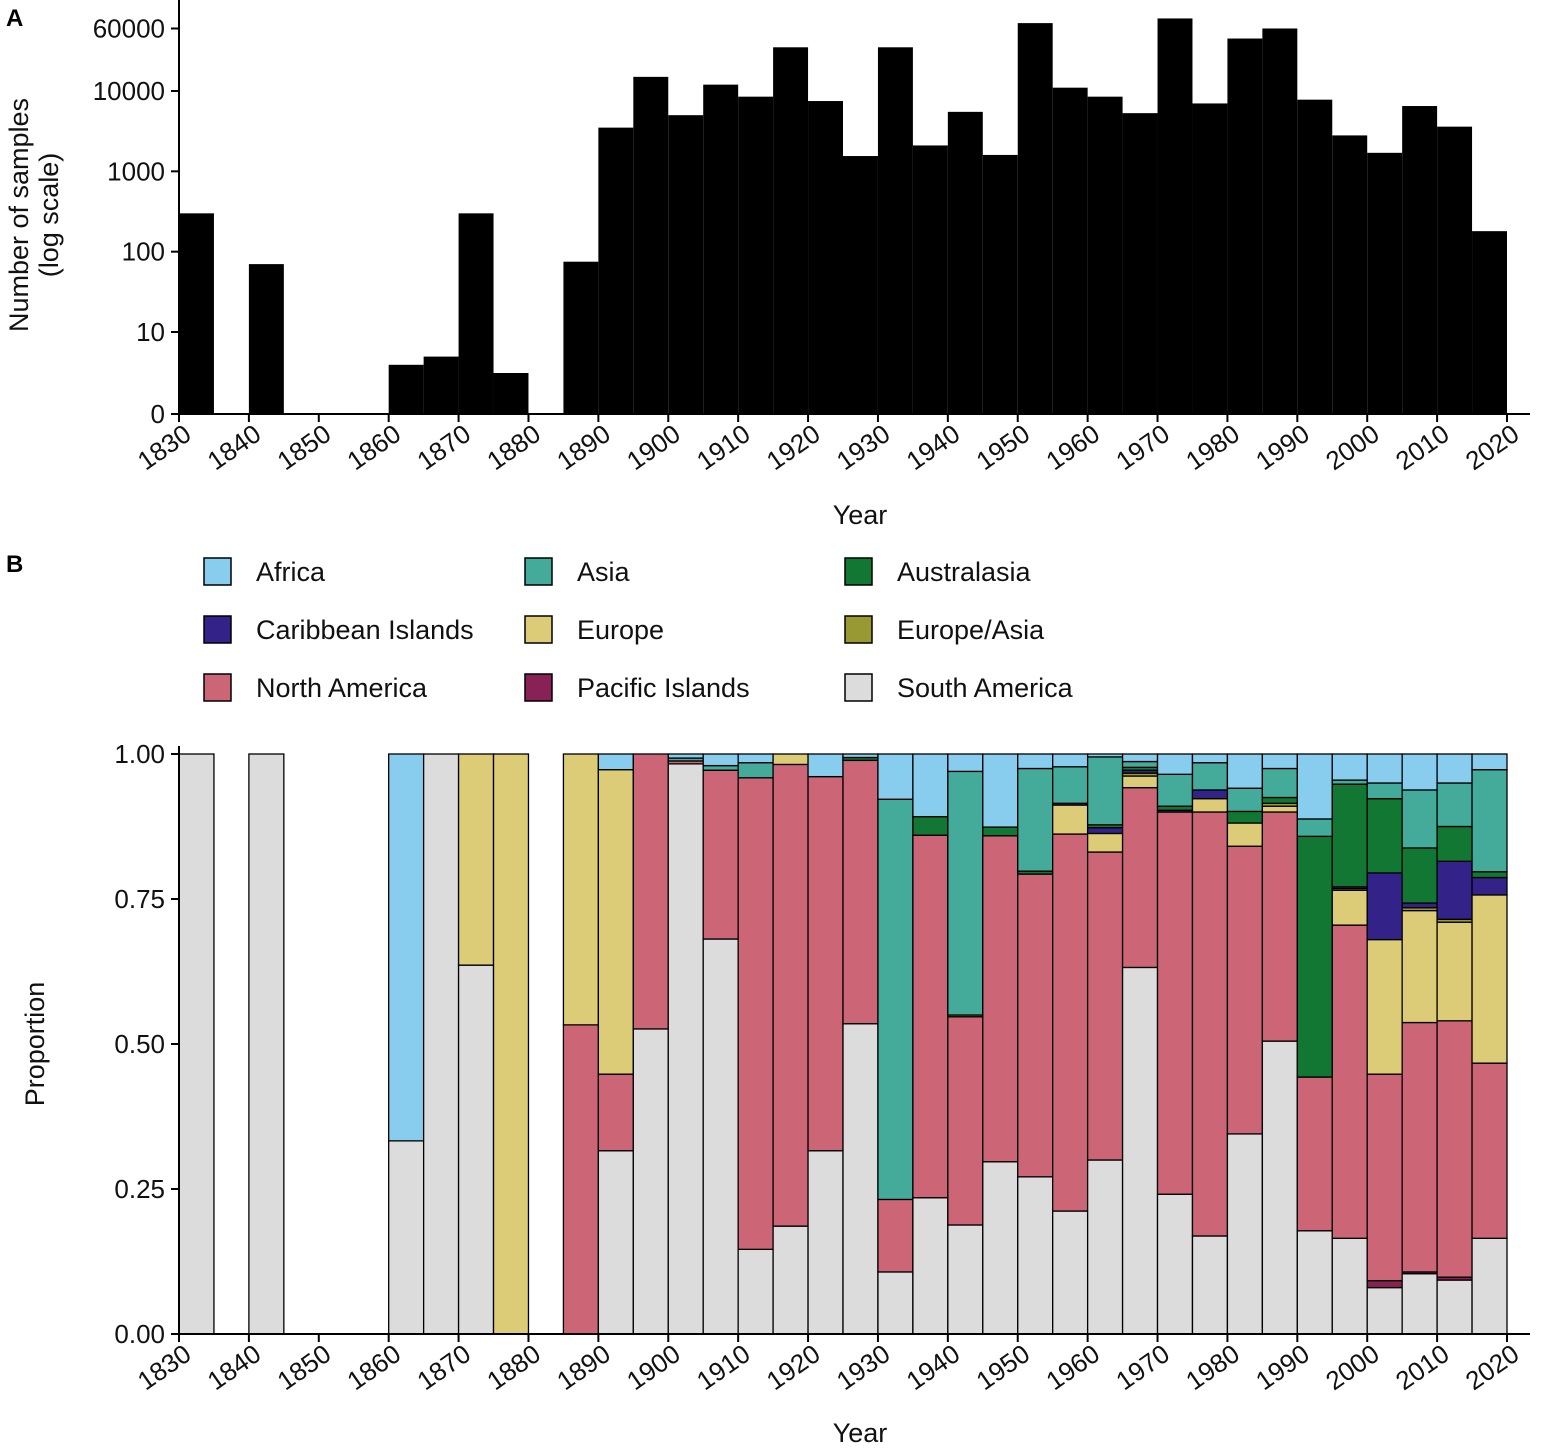 This screenshot has height=1451, width=1545. Describe the element at coordinates (143, 252) in the screenshot. I see `panel-a-y-tick-label: 100` at that location.